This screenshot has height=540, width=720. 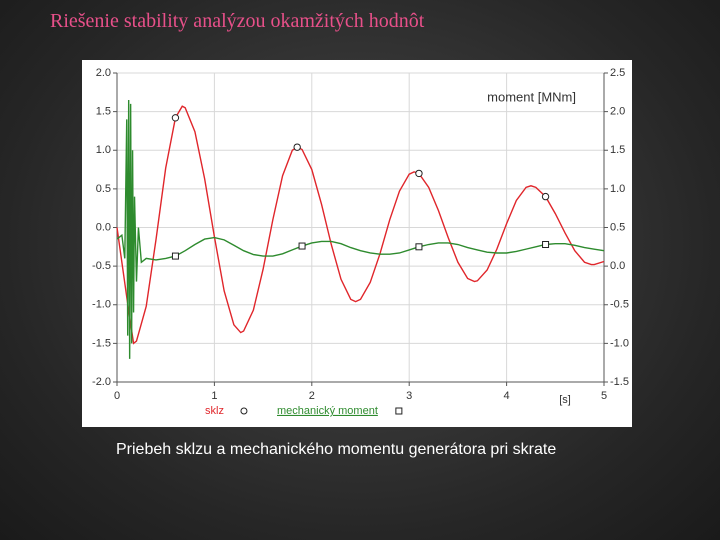 I want to click on y2-tick-label: 2.0, so click(x=617, y=112).